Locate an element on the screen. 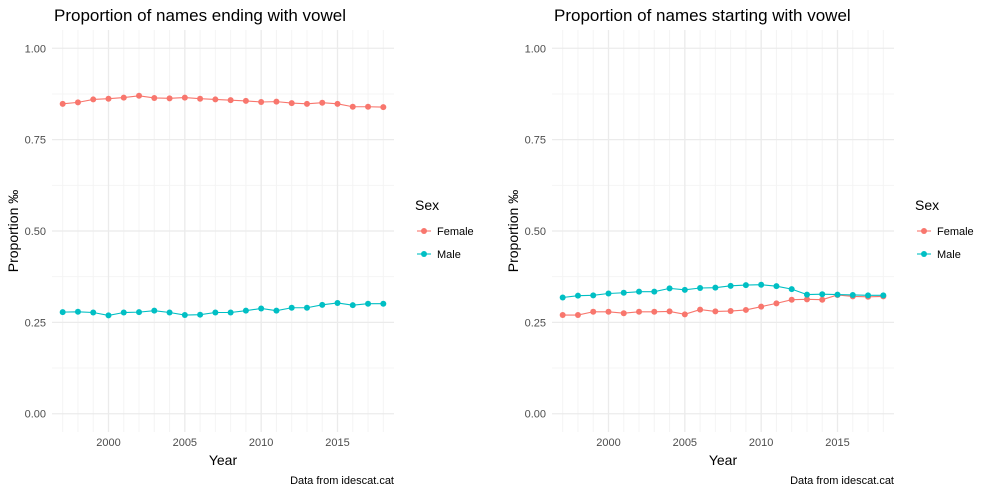 The image size is (1000, 499). series-line-male is located at coordinates (223, 309).